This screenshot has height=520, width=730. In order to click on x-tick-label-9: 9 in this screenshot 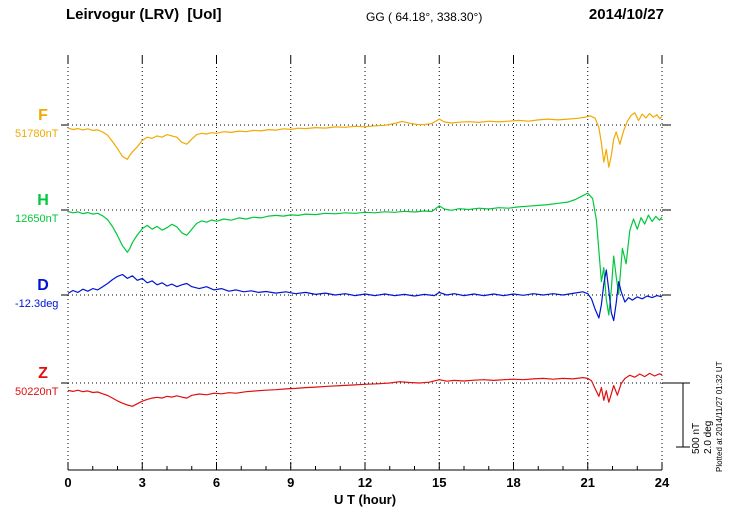, I will do `click(291, 482)`.